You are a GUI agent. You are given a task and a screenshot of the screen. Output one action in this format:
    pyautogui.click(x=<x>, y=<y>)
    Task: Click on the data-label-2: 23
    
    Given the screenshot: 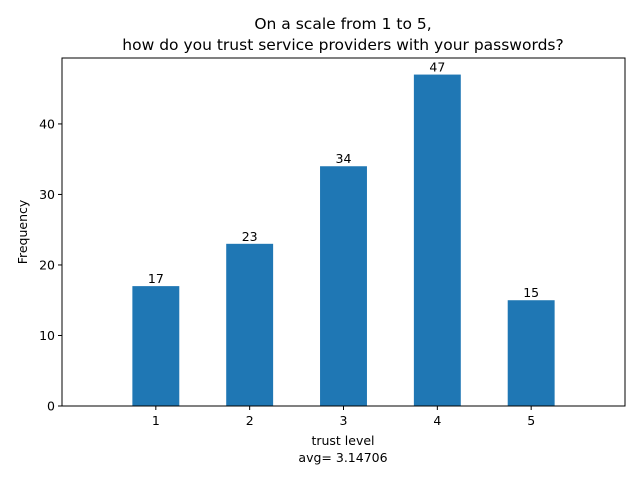 What is the action you would take?
    pyautogui.click(x=250, y=236)
    